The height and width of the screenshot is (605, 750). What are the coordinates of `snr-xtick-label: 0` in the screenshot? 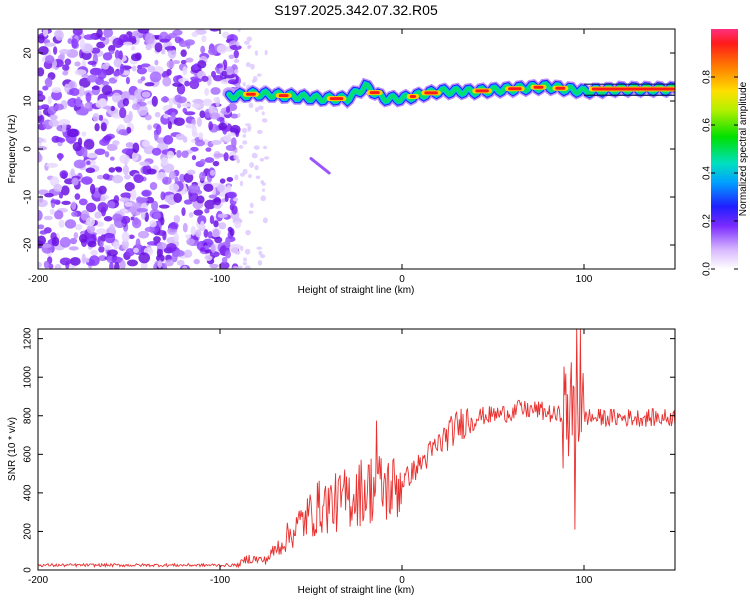 It's located at (402, 580).